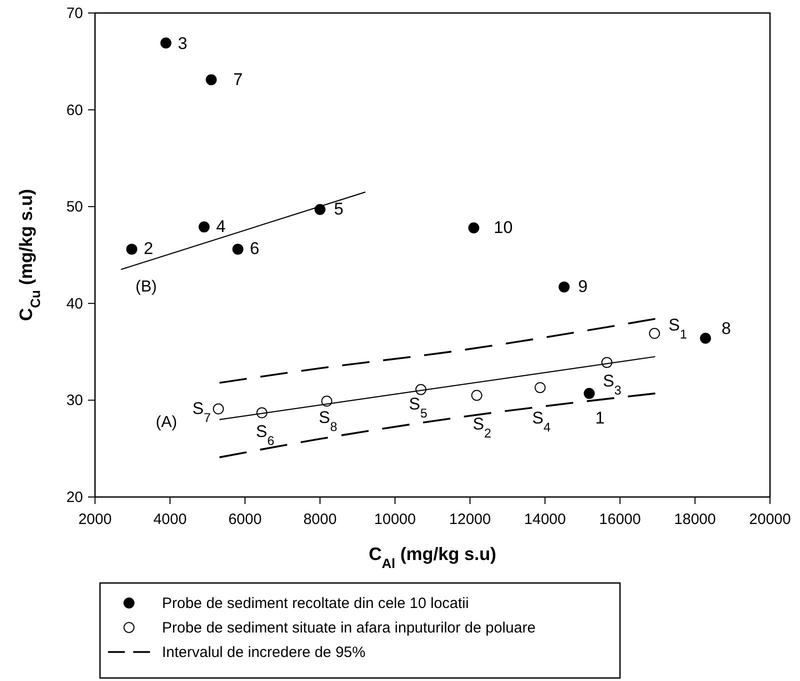  I want to click on y-tick-label: 50, so click(74, 207).